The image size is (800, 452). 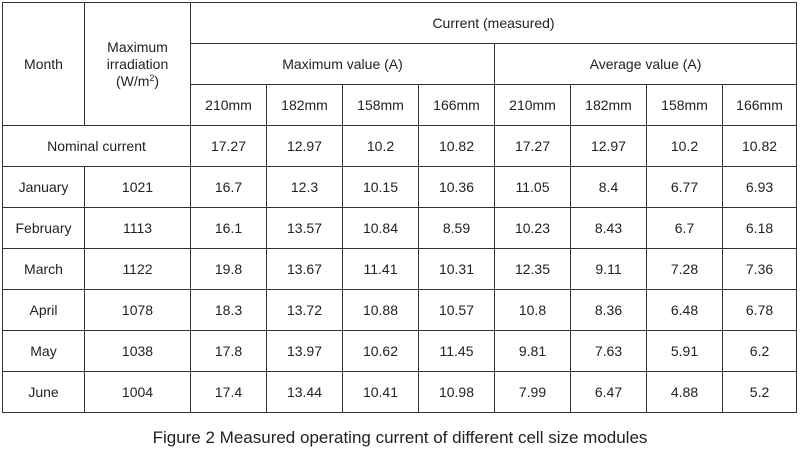 What do you see at coordinates (684, 105) in the screenshot?
I see `avg-size-header-158mm: 158mm` at bounding box center [684, 105].